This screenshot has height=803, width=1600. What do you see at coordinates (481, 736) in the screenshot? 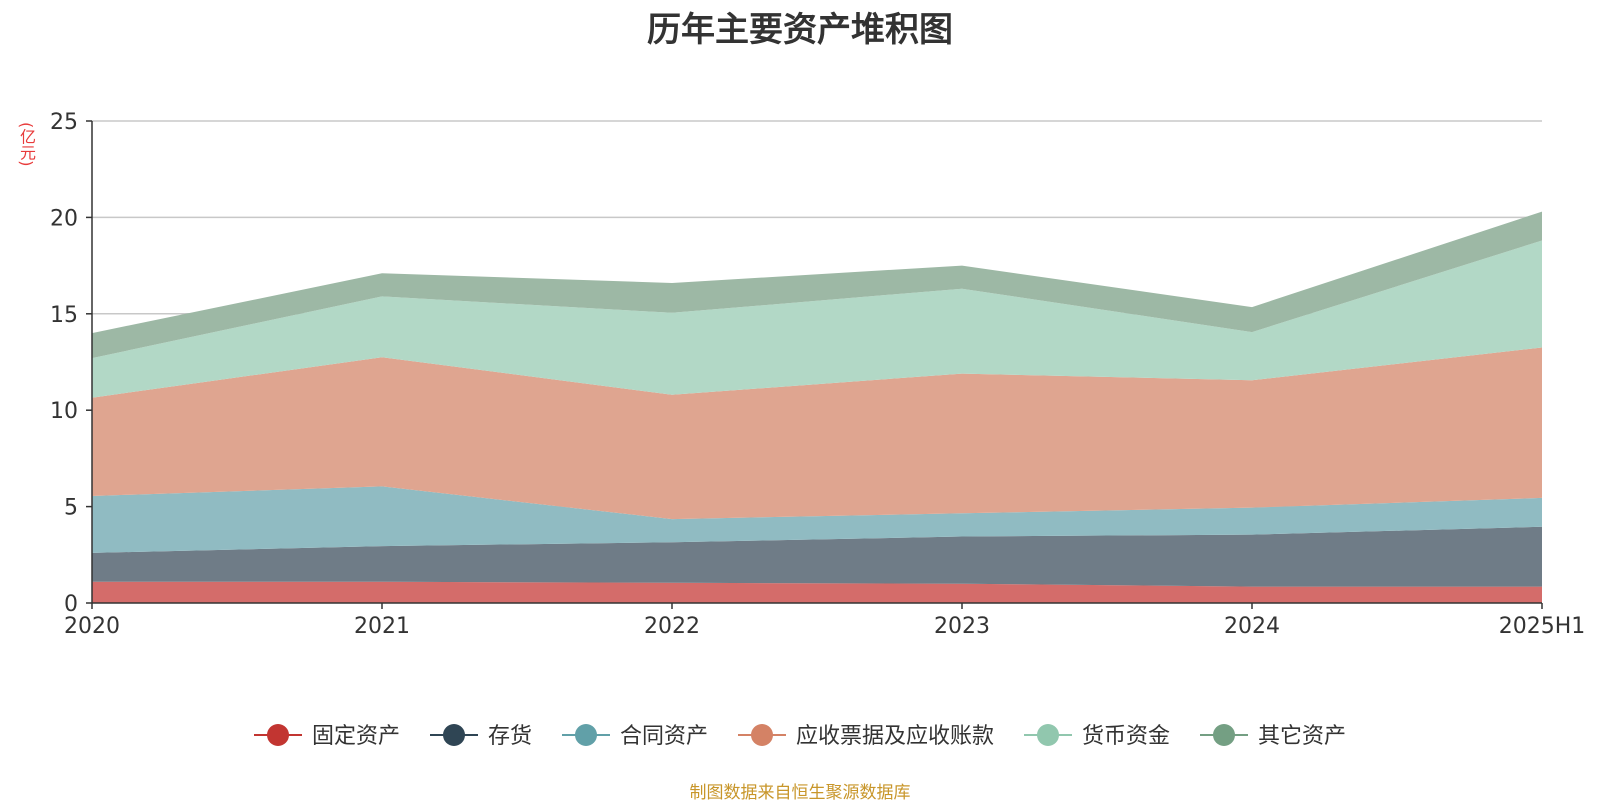
I see `legend-item: 存货` at bounding box center [481, 736].